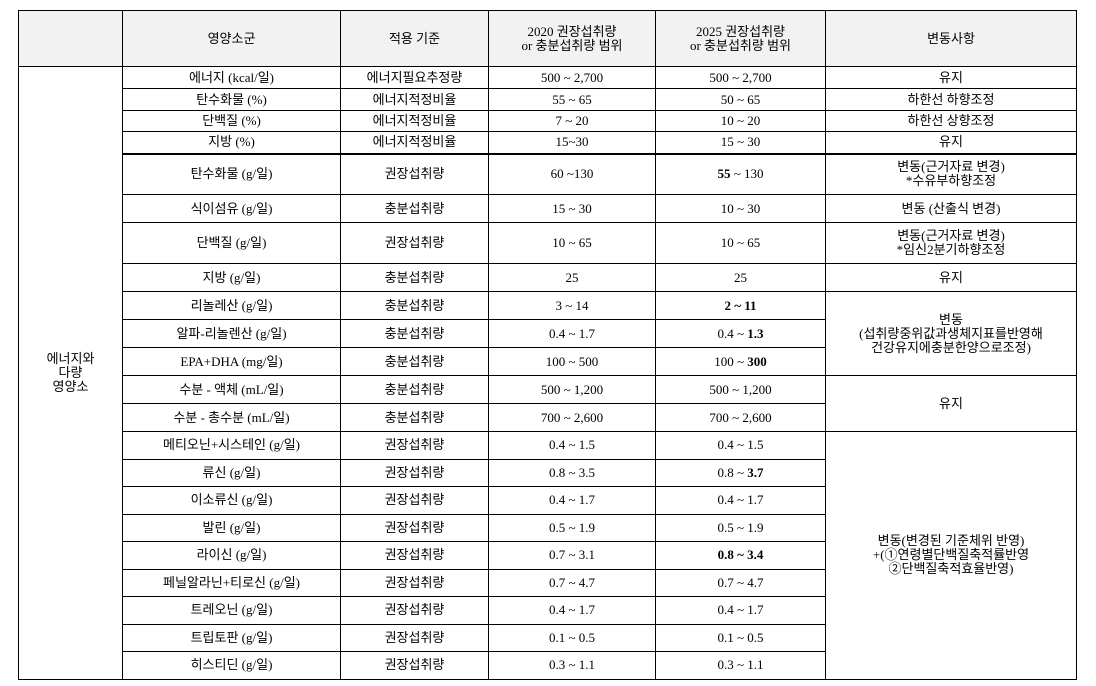 This screenshot has height=686, width=1096. Describe the element at coordinates (951, 208) in the screenshot. I see `cell-text: 변동 (산출식 변경)` at that location.